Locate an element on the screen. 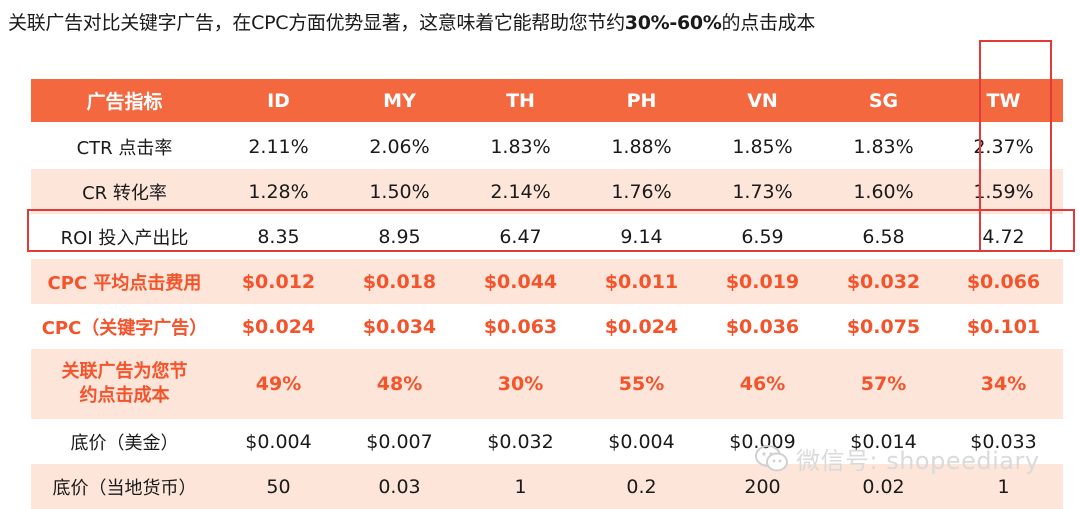  table-cell: 34% is located at coordinates (1003, 384).